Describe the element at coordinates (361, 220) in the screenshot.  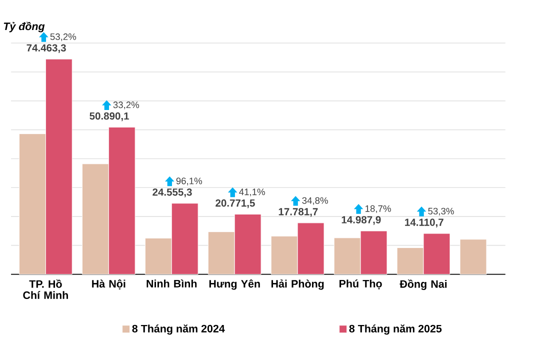
I see `data-label: 14.987,9` at that location.